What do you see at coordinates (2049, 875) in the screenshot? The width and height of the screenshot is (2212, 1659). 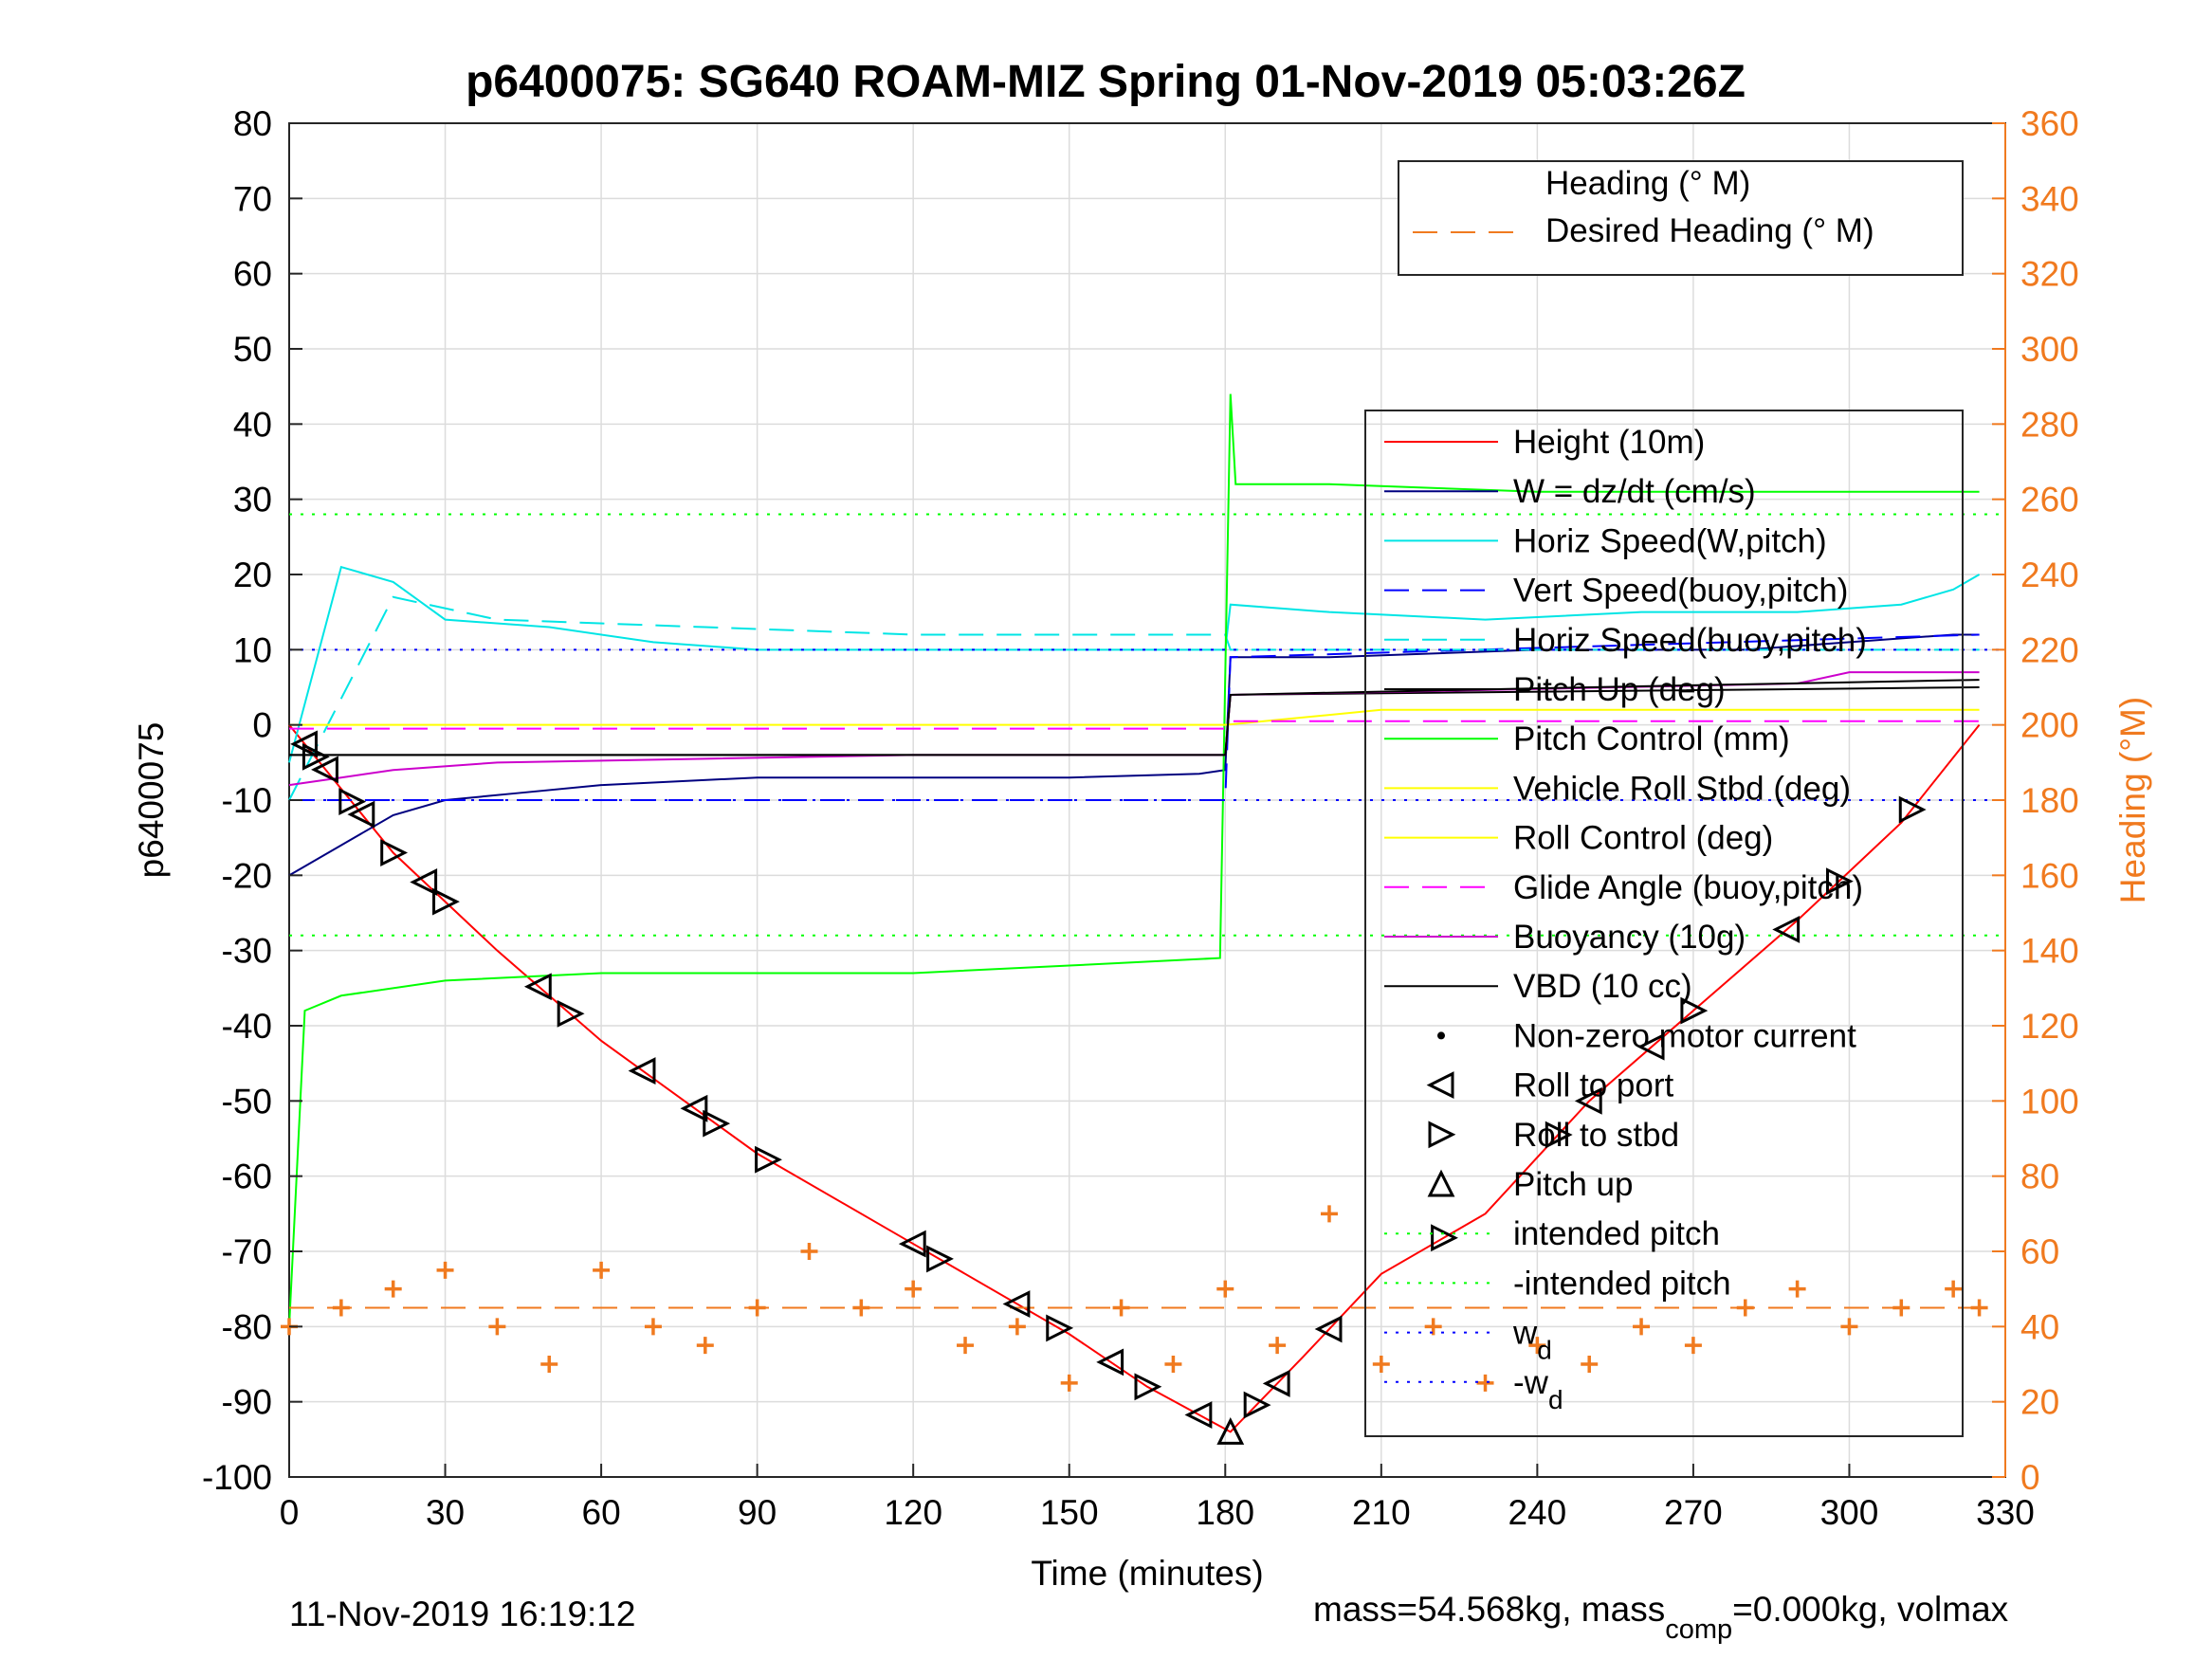 I see `y-tick-label-right: 160` at bounding box center [2049, 875].